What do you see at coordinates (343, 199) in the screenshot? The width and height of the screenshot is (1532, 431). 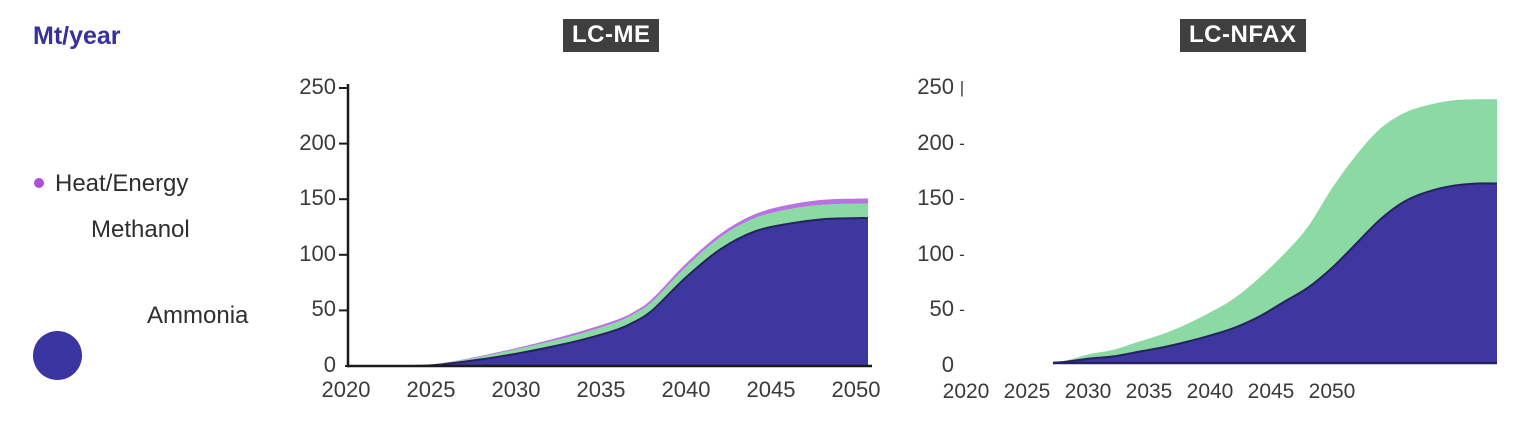 I see `lcme-y-tick-marks` at bounding box center [343, 199].